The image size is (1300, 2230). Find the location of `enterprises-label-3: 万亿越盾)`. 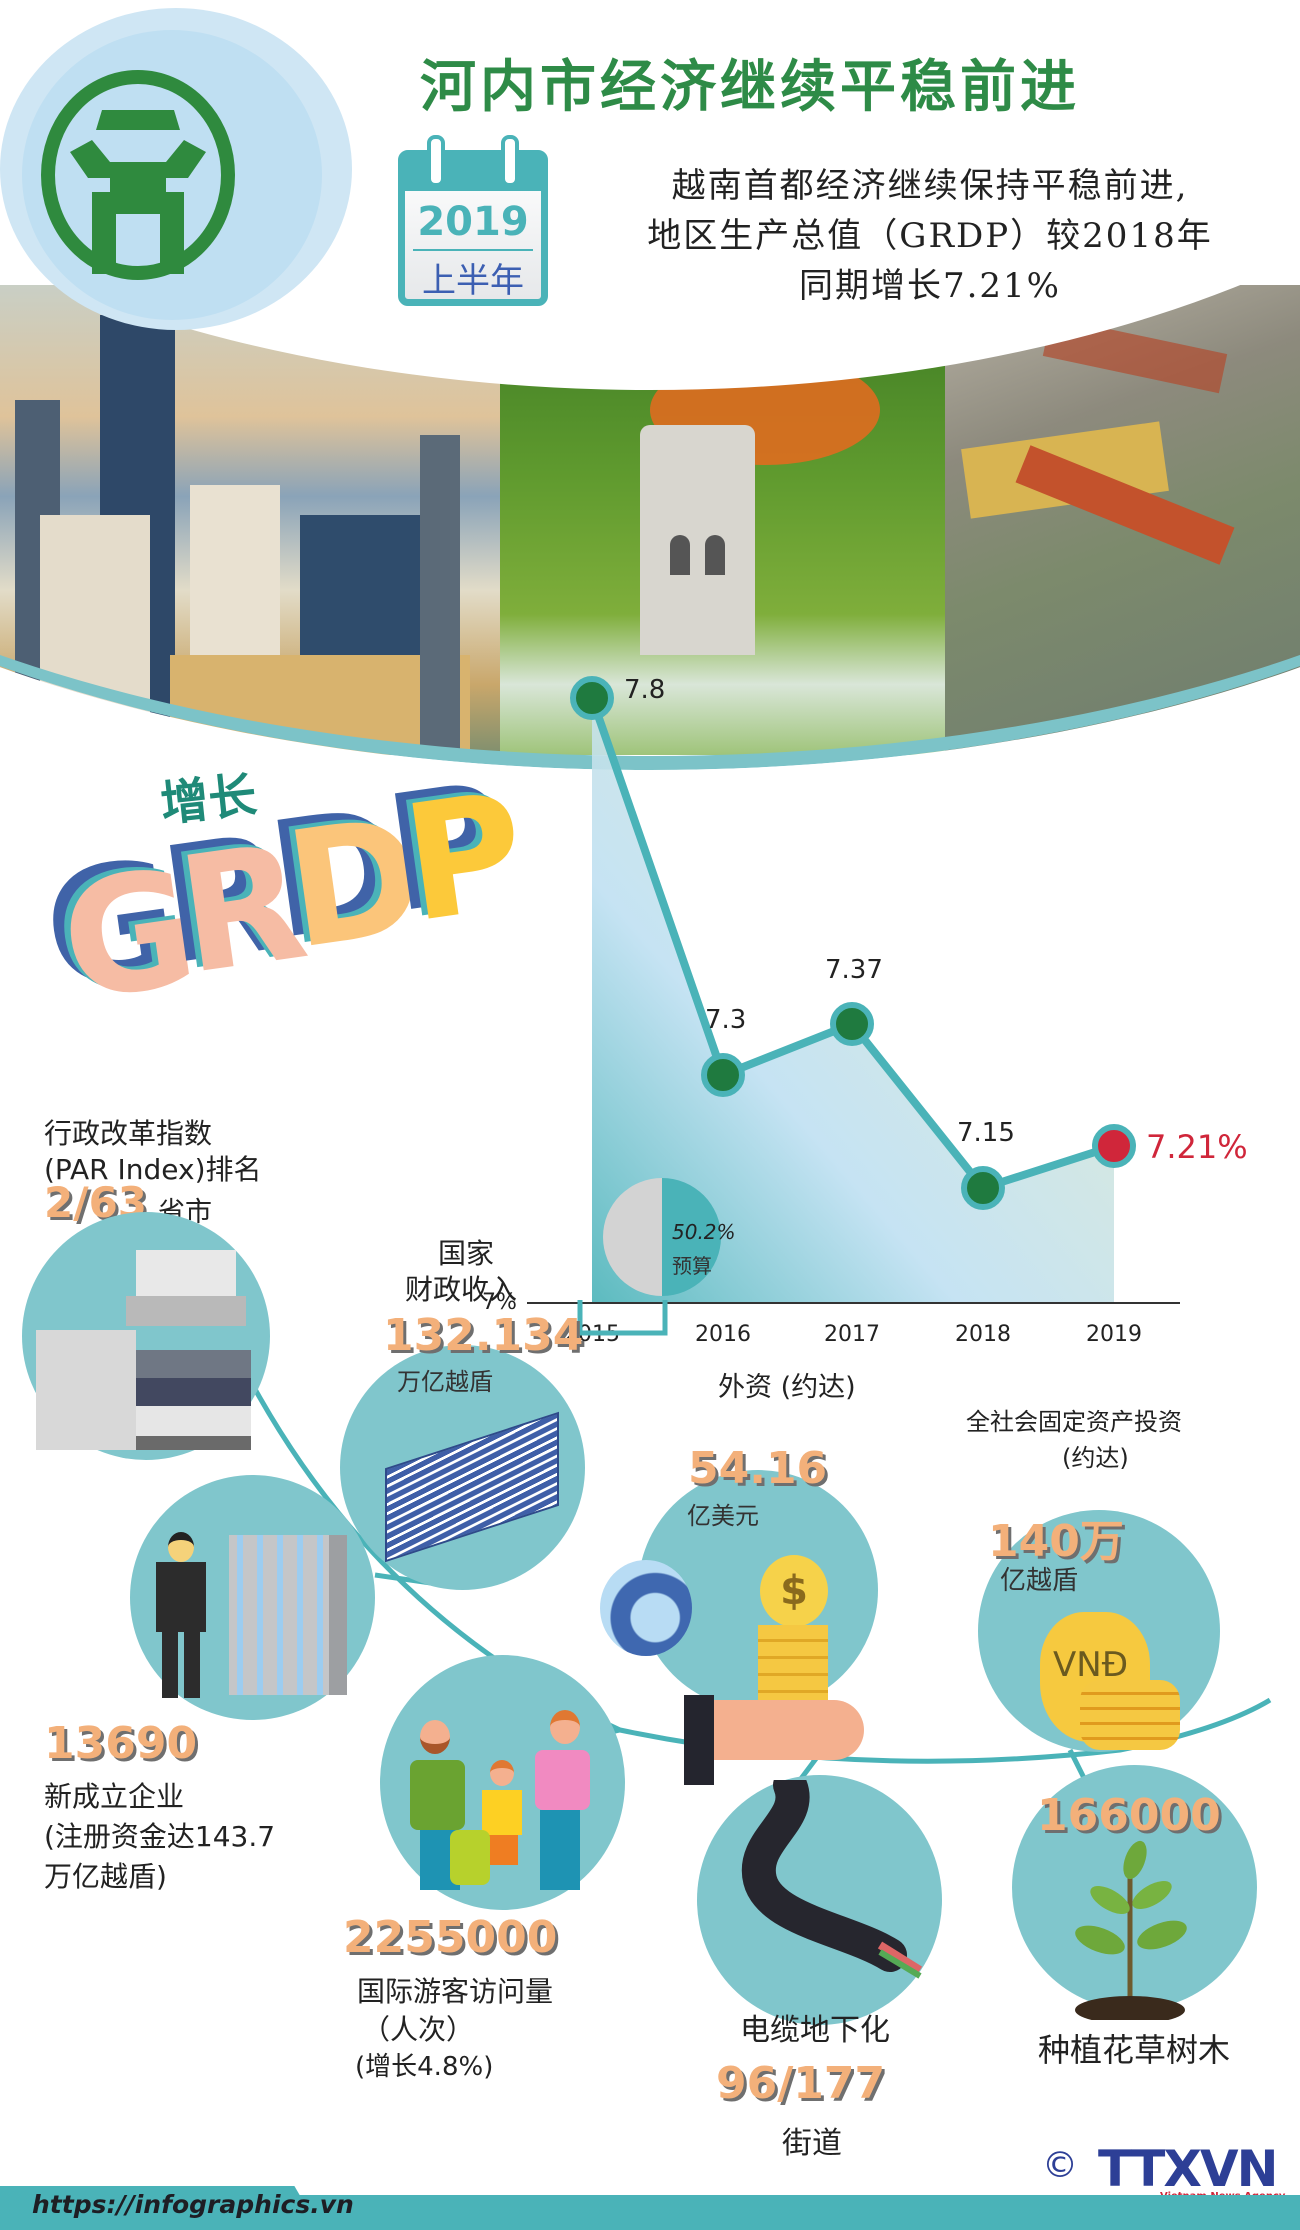

enterprises-label-3: 万亿越盾) is located at coordinates (105, 1876).